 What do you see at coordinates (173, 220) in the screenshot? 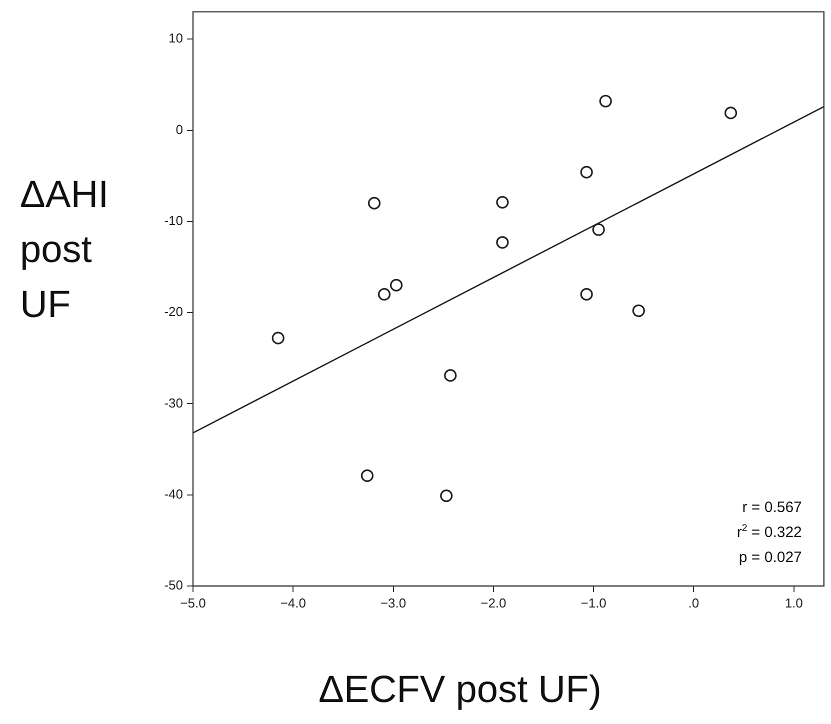
I see `y-tick-label: -10` at bounding box center [173, 220].